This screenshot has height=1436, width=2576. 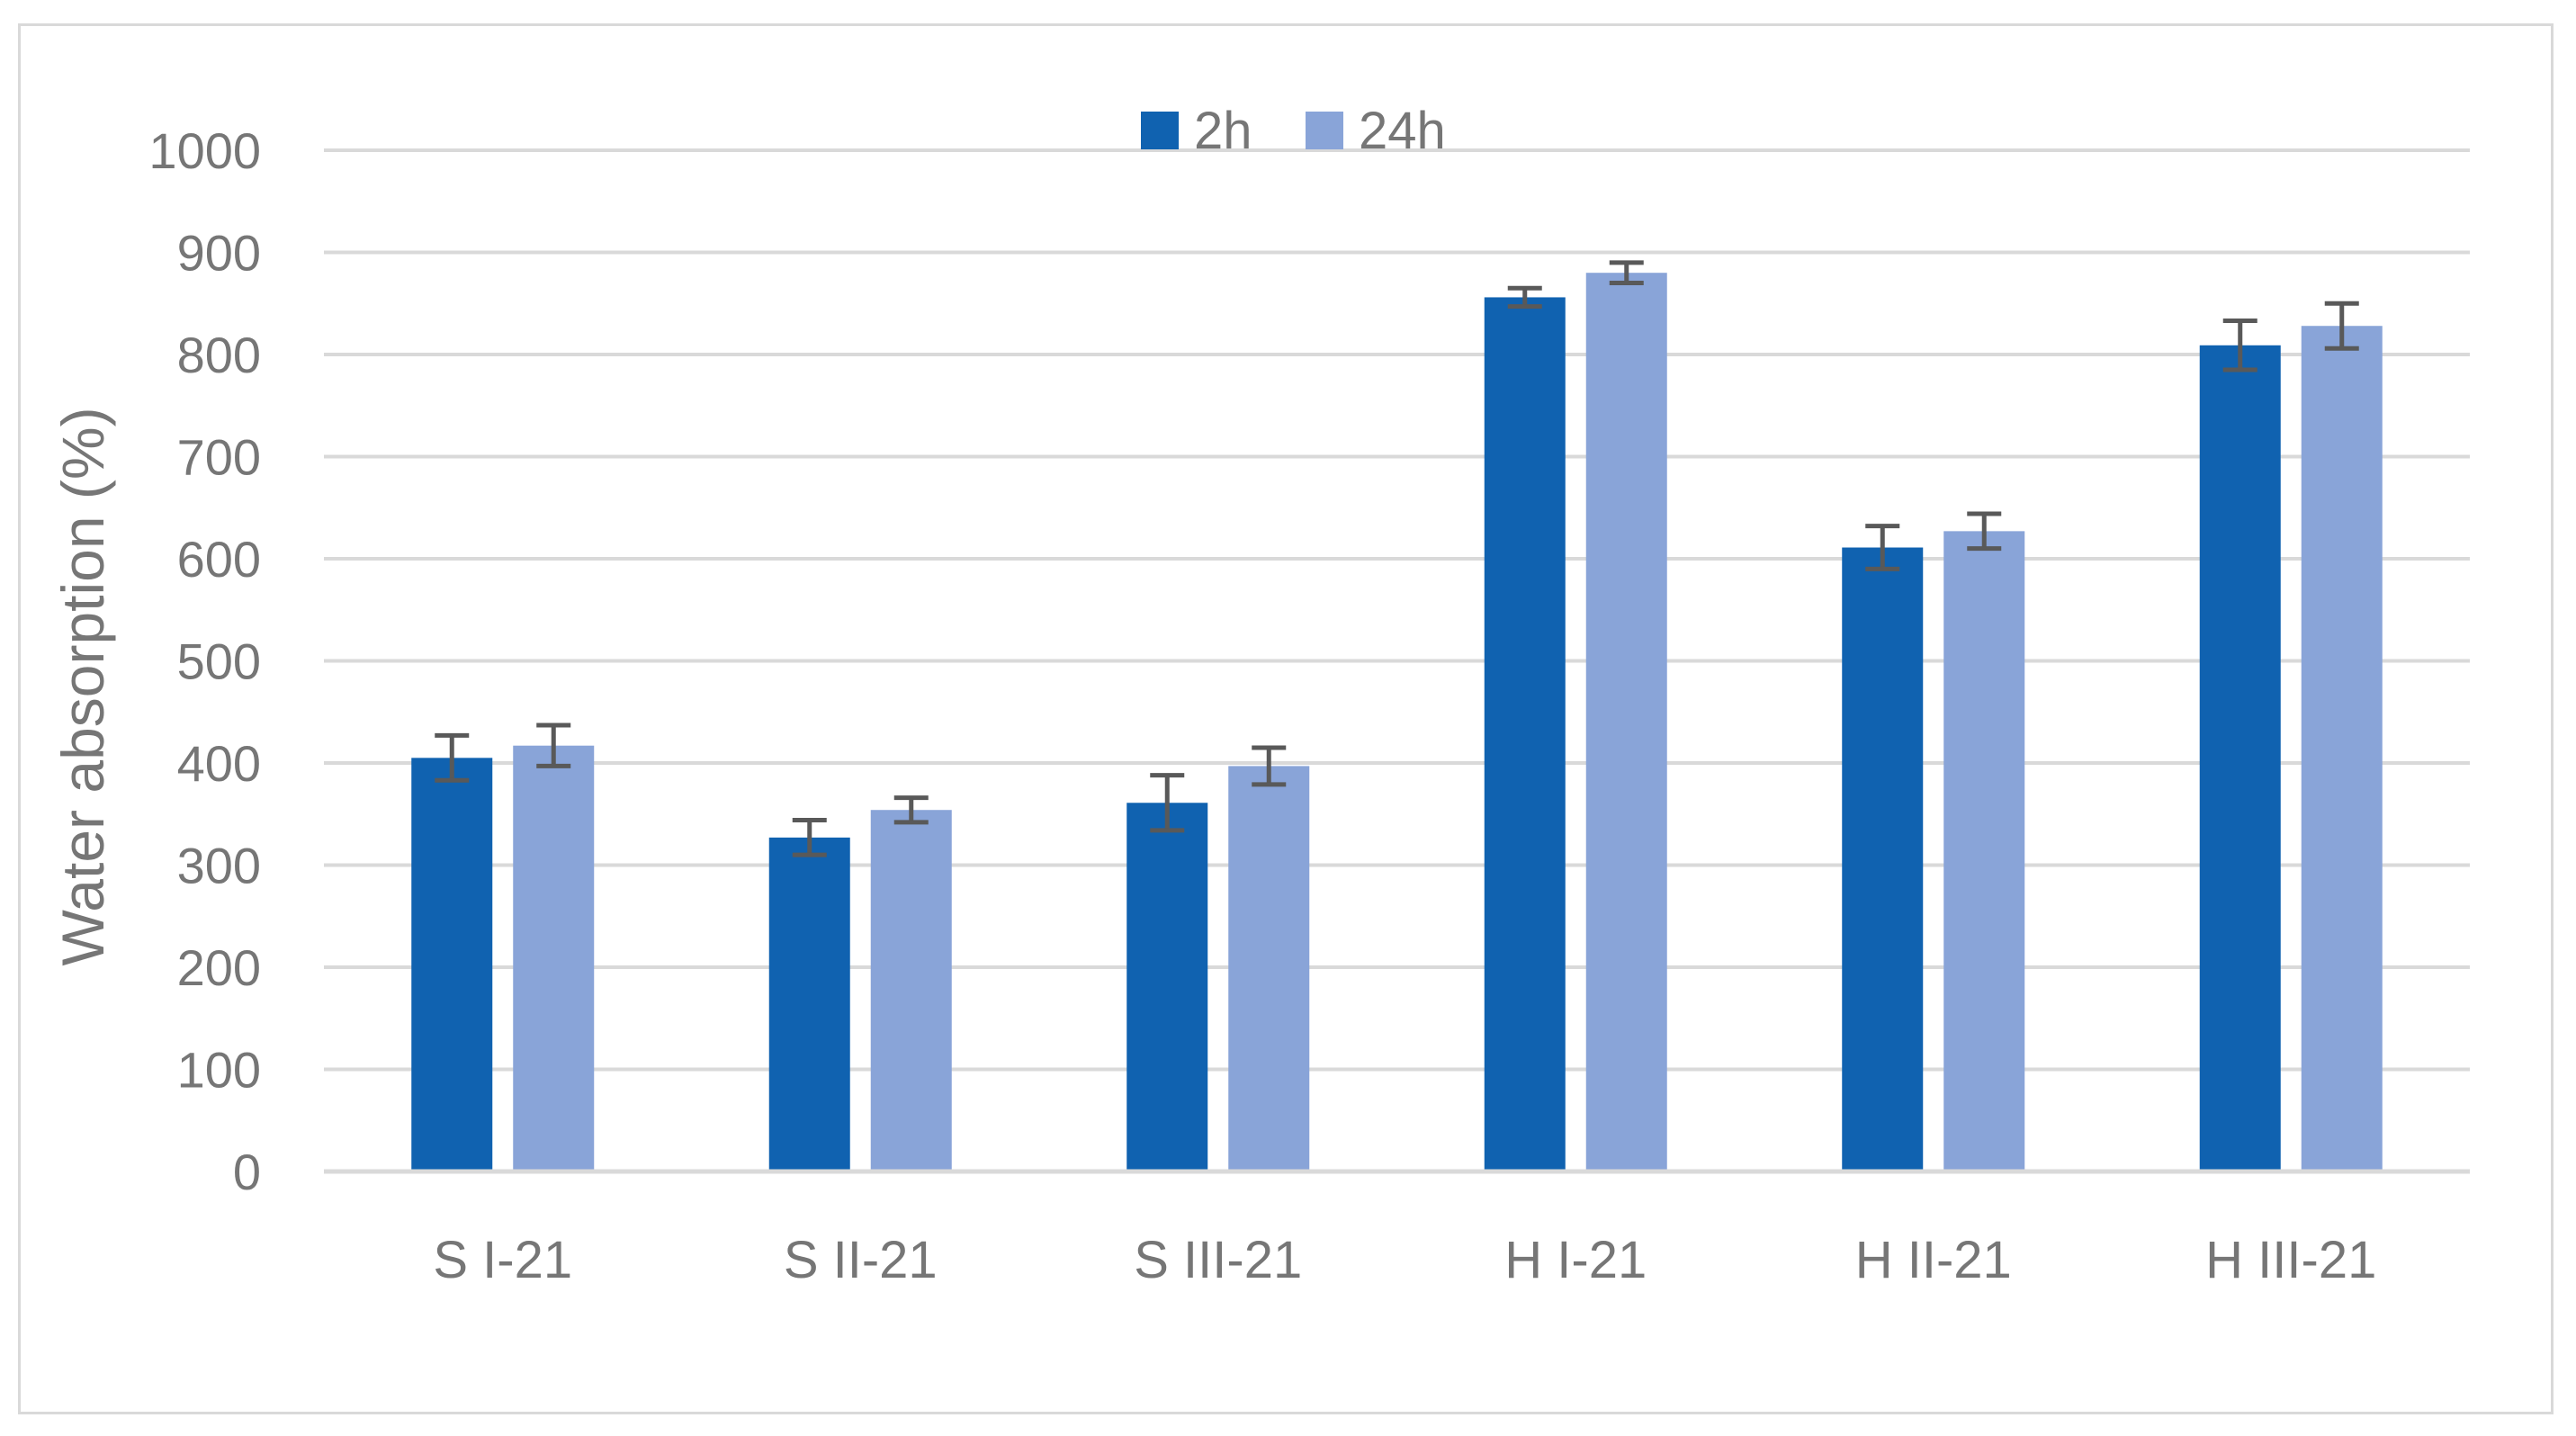 What do you see at coordinates (861, 1260) in the screenshot?
I see `x-category-label: S II-21` at bounding box center [861, 1260].